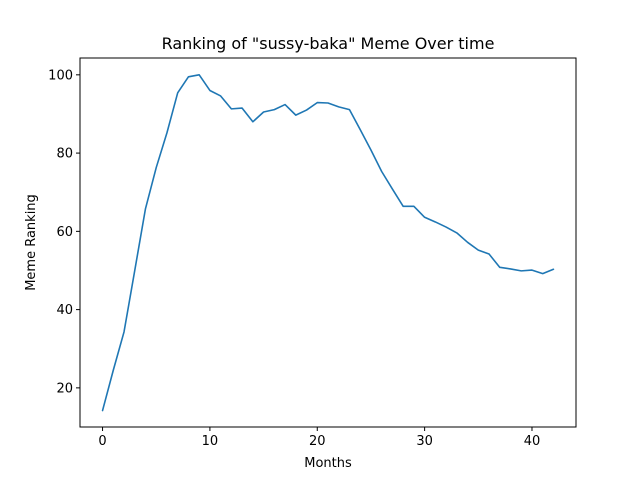 The image size is (640, 480). Describe the element at coordinates (317, 441) in the screenshot. I see `x-tick-label: 20` at that location.